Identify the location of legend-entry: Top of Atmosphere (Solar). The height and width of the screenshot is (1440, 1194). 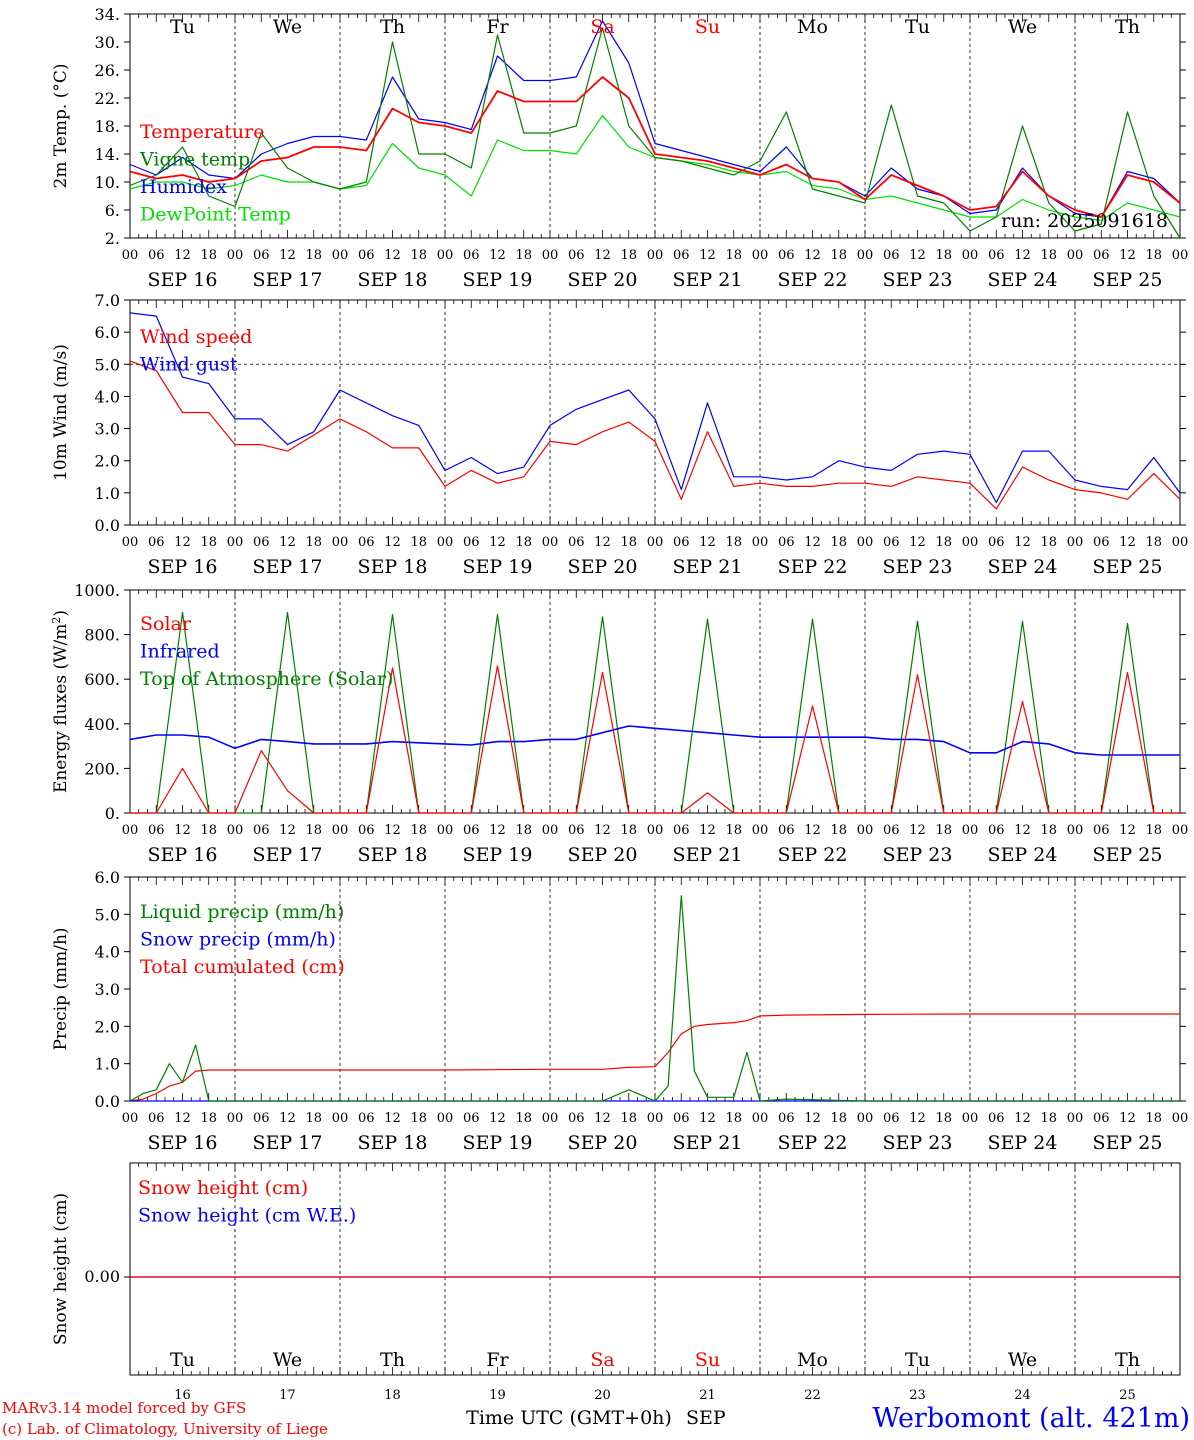
(266, 679).